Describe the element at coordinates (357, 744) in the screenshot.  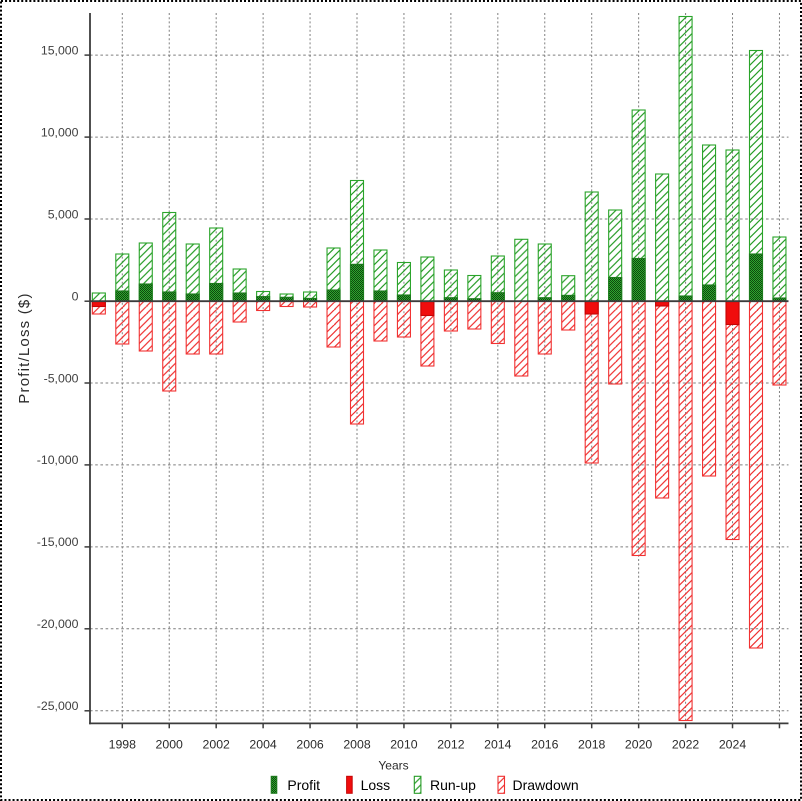
I see `svg-text: 2008` at that location.